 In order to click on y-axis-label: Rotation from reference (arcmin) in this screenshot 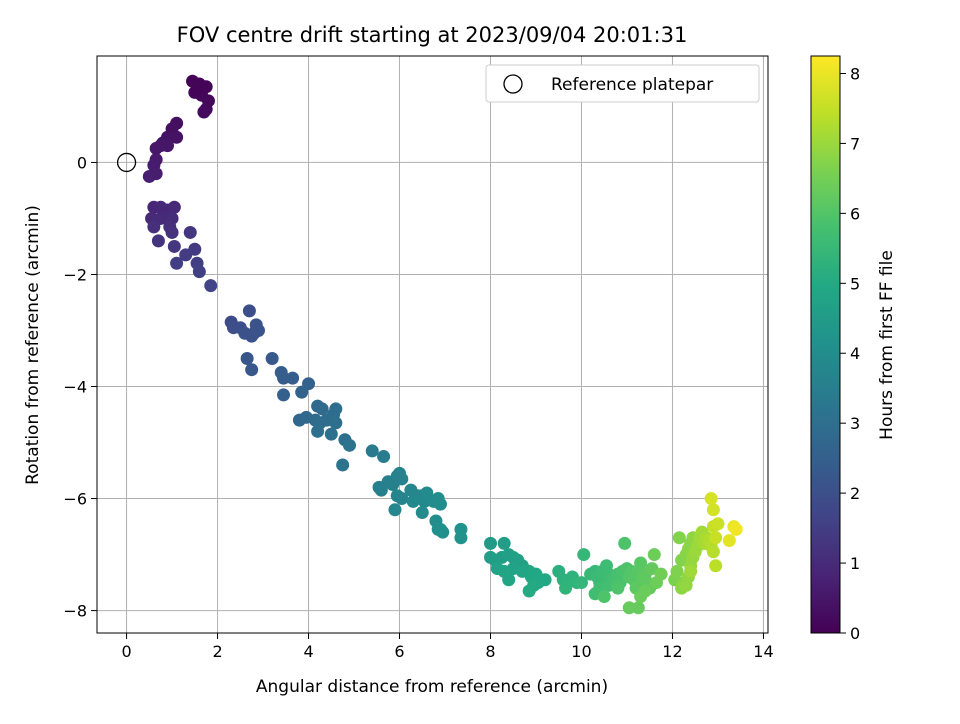, I will do `click(33, 345)`.